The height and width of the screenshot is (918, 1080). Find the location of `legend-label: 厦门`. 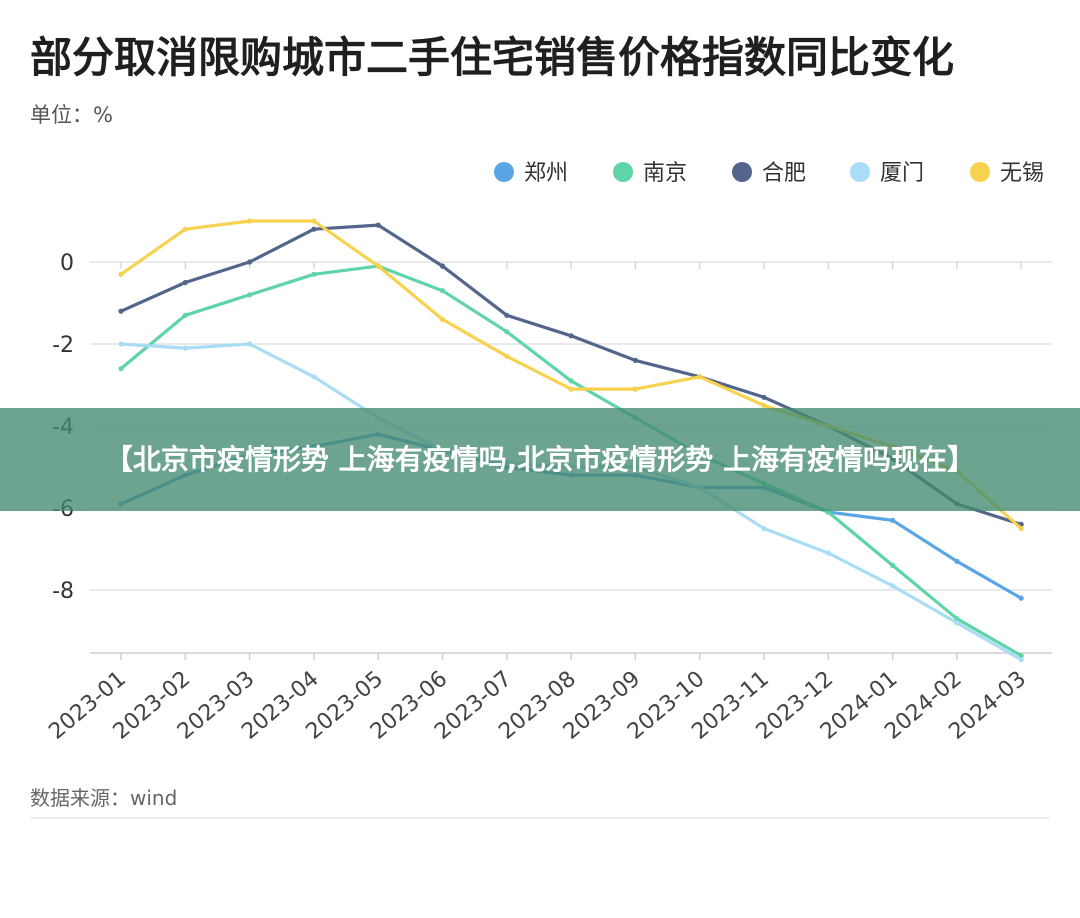

legend-label: 厦门 is located at coordinates (902, 173).